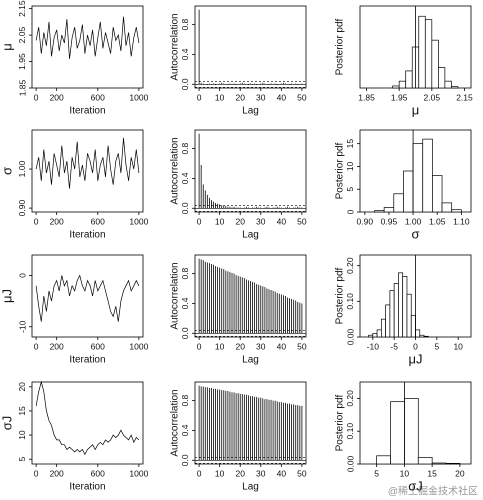 Image resolution: width=483 pixels, height=500 pixels. What do you see at coordinates (394, 346) in the screenshot?
I see `x-tick-label: -5` at bounding box center [394, 346].